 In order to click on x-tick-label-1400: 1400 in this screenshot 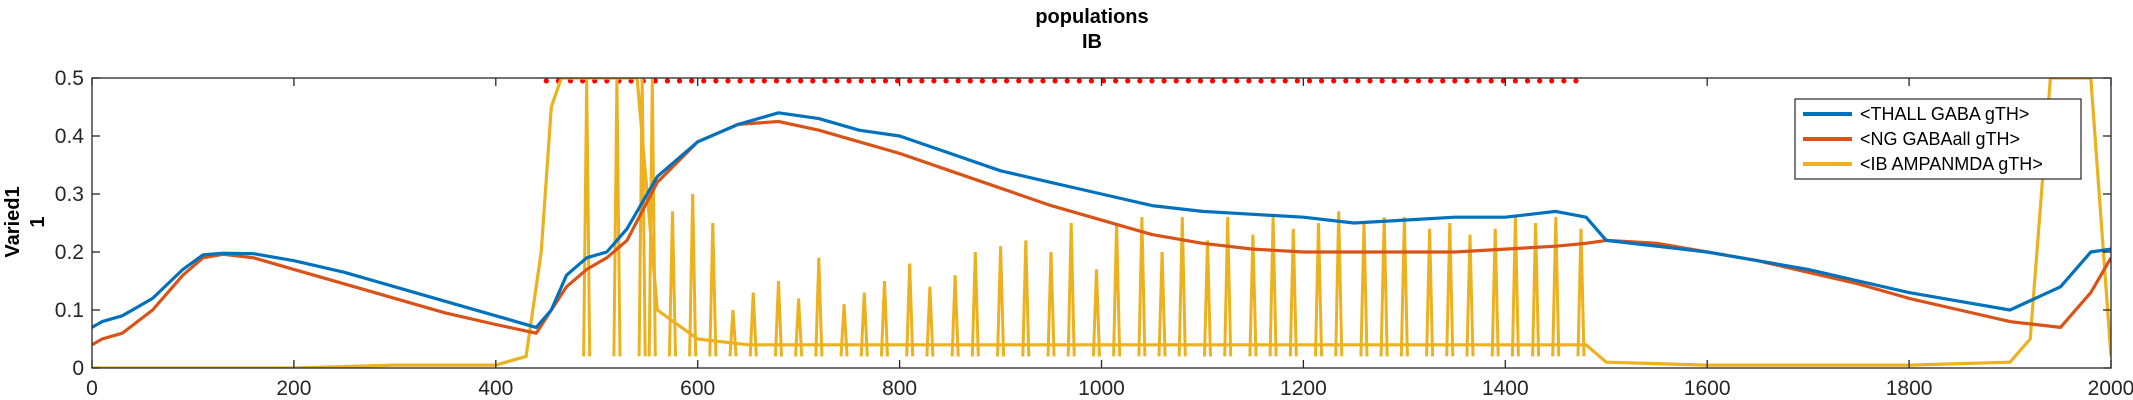, I will do `click(1505, 388)`.